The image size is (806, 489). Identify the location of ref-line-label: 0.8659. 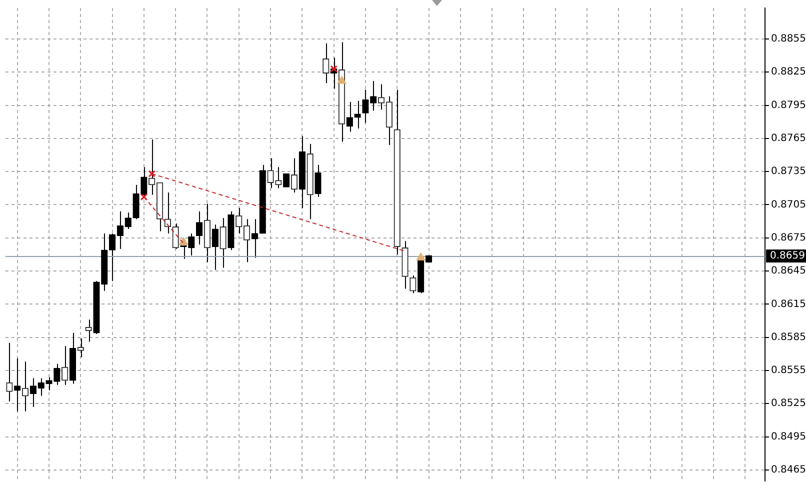
(787, 256).